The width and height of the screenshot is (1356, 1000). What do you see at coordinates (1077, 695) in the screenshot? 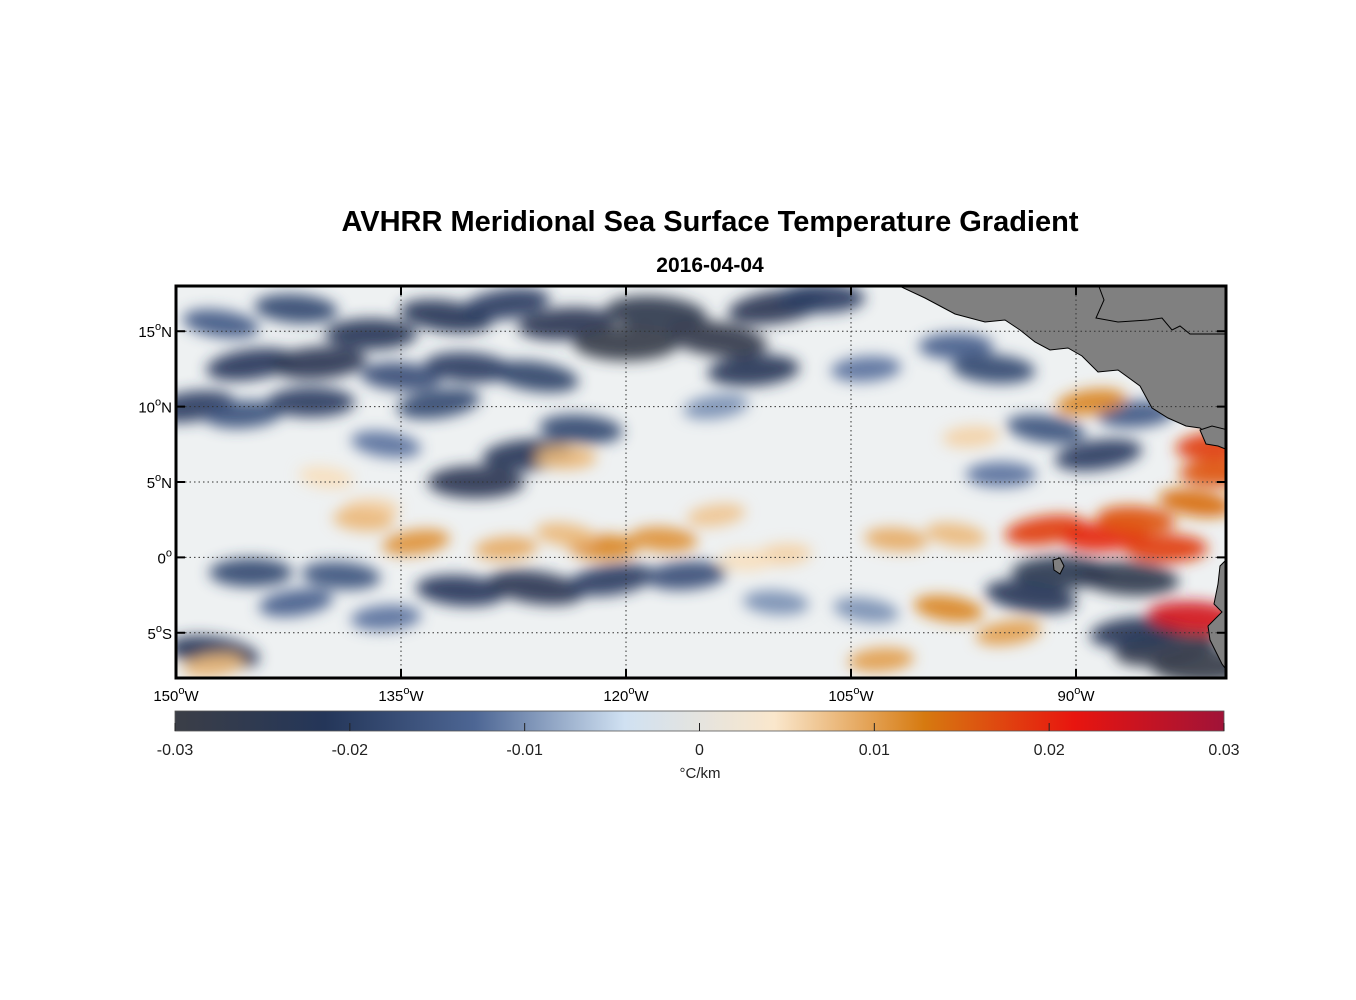
I see `lon-tick-label: 90oW` at bounding box center [1077, 695].